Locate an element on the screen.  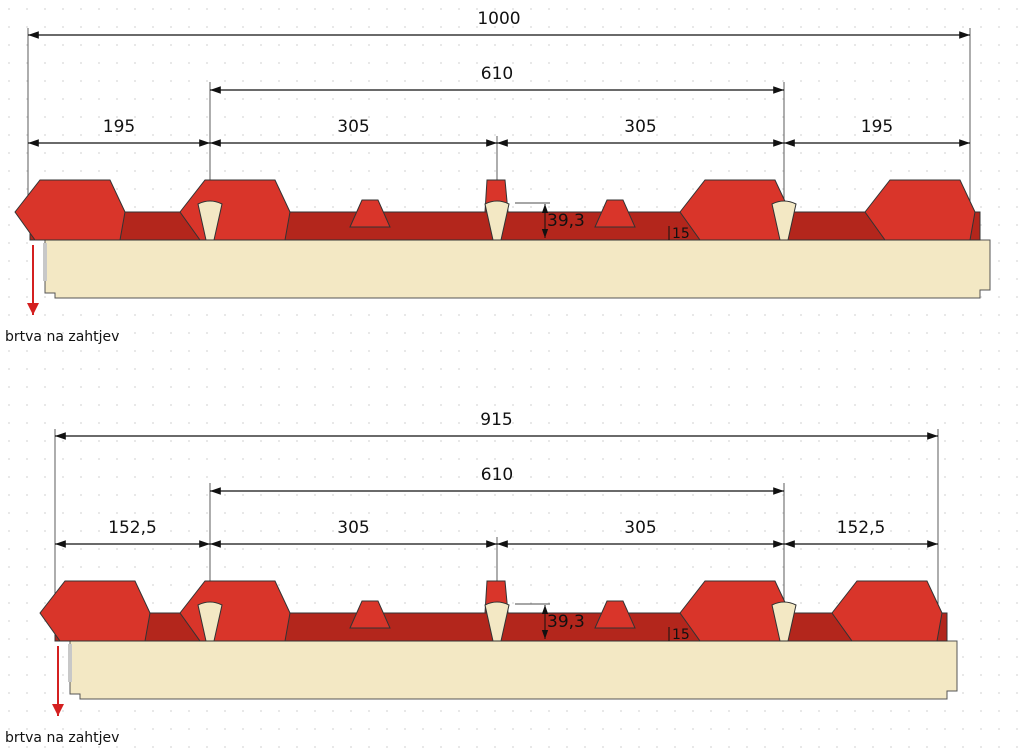
dimension-label: 1000 is located at coordinates (498, 19).